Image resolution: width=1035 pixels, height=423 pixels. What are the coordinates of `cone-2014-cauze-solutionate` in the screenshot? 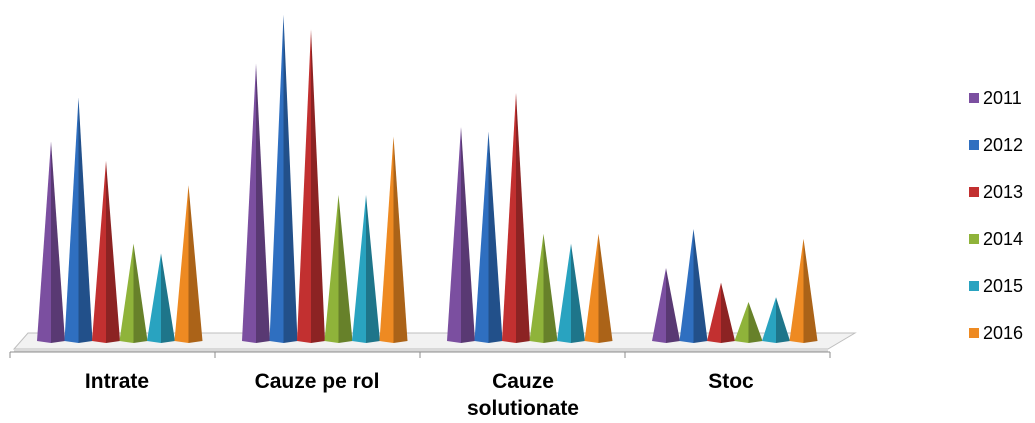 It's located at (543, 288).